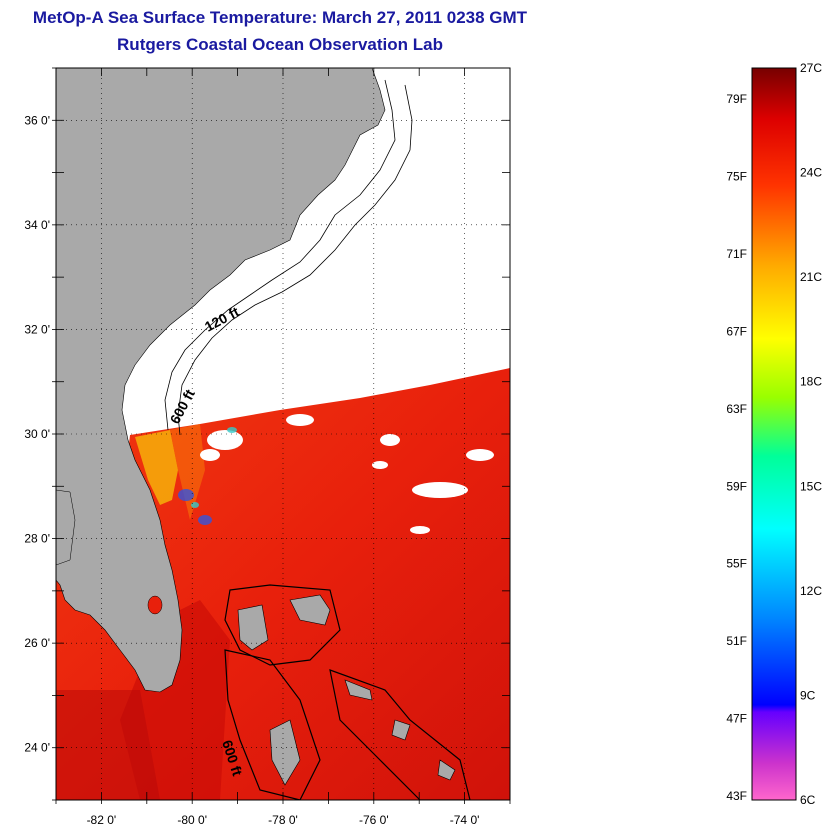 The width and height of the screenshot is (825, 832). I want to click on colorbar-c-label: 18C, so click(811, 382).